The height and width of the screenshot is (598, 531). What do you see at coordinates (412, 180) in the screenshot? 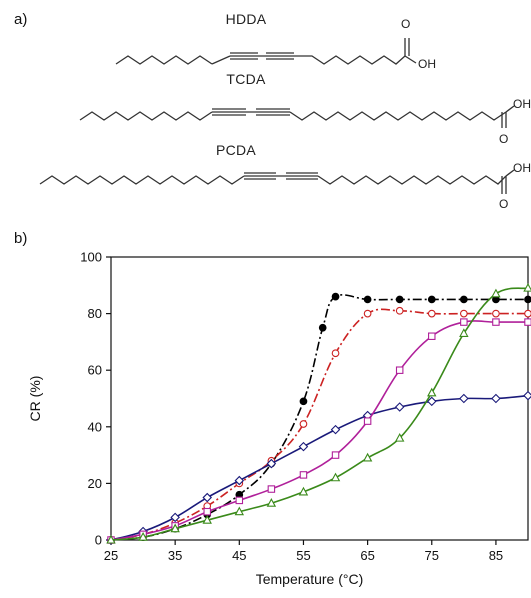
I see `pcda-acid-chain` at bounding box center [412, 180].